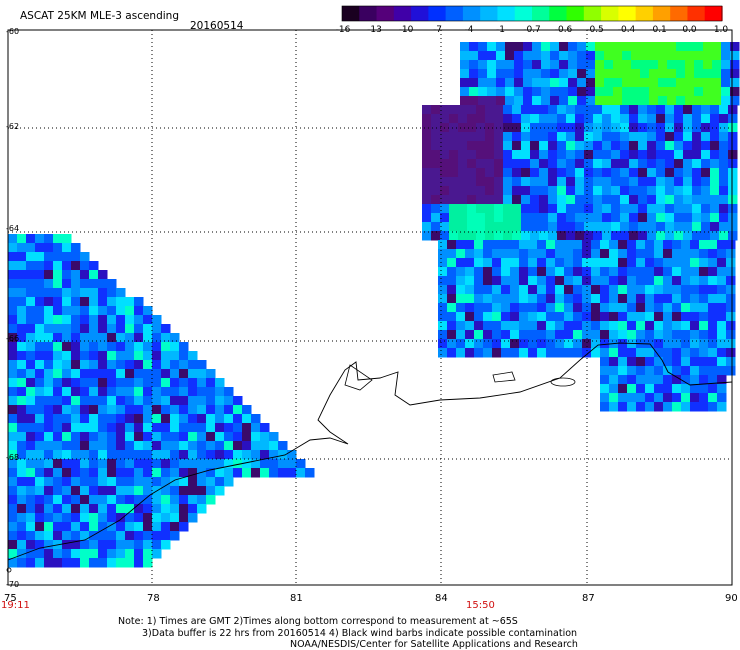 The width and height of the screenshot is (740, 650). What do you see at coordinates (343, 30) in the screenshot?
I see `colorbar-label: -16` at bounding box center [343, 30].